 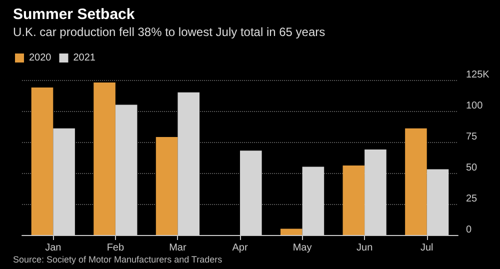 What do you see at coordinates (472, 199) in the screenshot?
I see `y-tick-label: 25` at bounding box center [472, 199].